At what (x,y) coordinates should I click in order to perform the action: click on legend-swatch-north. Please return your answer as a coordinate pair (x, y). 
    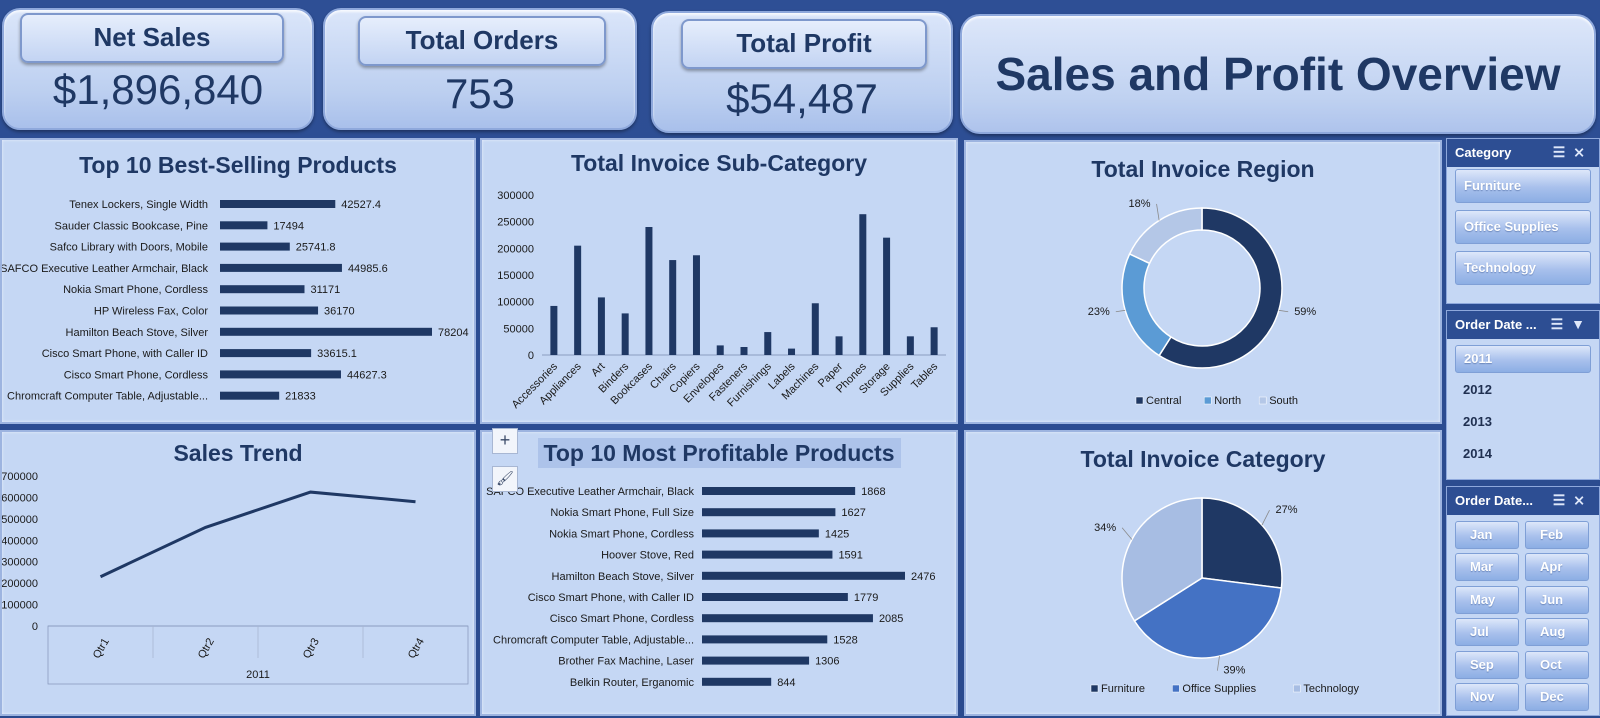
    Looking at the image, I should click on (1207, 400).